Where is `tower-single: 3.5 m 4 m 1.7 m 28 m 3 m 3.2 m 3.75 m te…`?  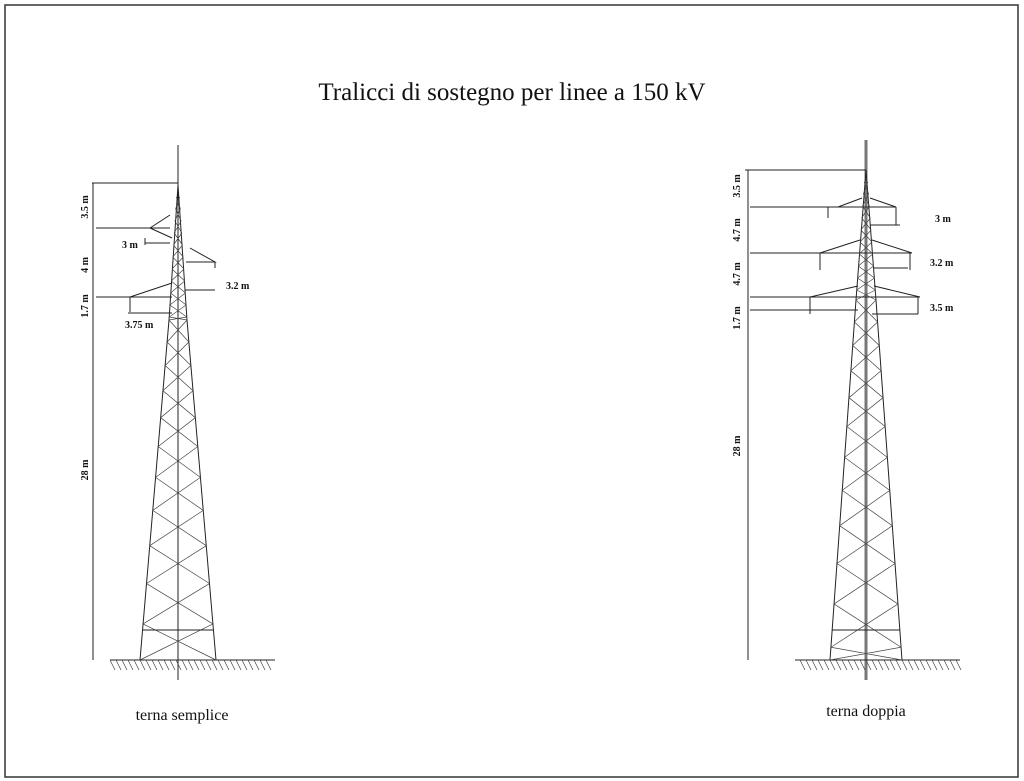 tower-single: 3.5 m 4 m 1.7 m 28 m 3 m 3.2 m 3.75 m te… is located at coordinates (177, 434).